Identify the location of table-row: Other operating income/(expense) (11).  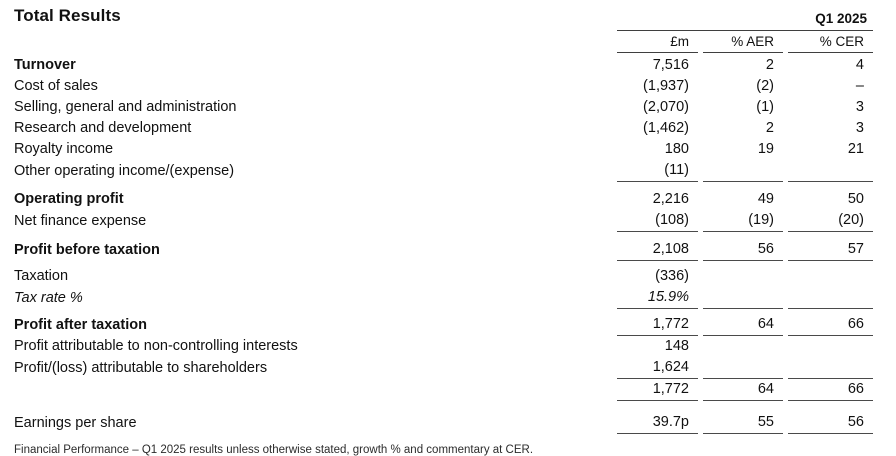
(444, 171).